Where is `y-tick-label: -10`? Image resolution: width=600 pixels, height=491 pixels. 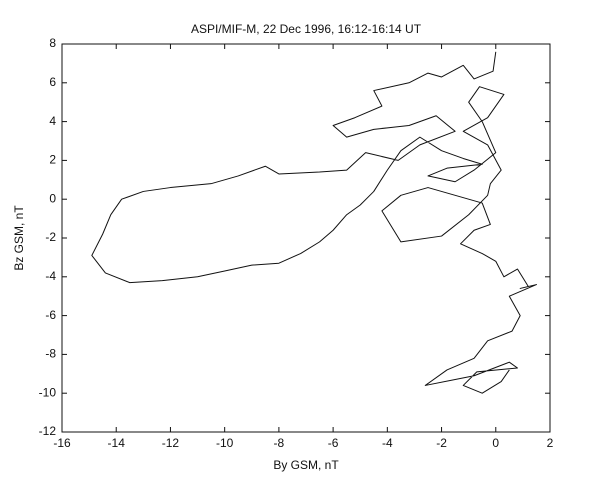
y-tick-label: -10 is located at coordinates (48, 392).